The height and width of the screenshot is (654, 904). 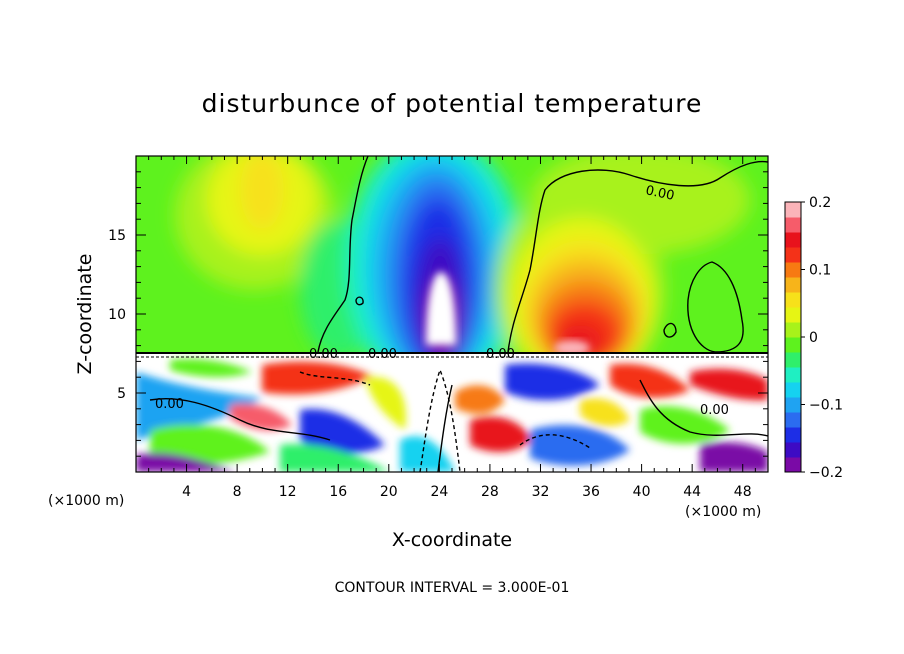 I want to click on colorbar-tick-label: 0, so click(x=813, y=338).